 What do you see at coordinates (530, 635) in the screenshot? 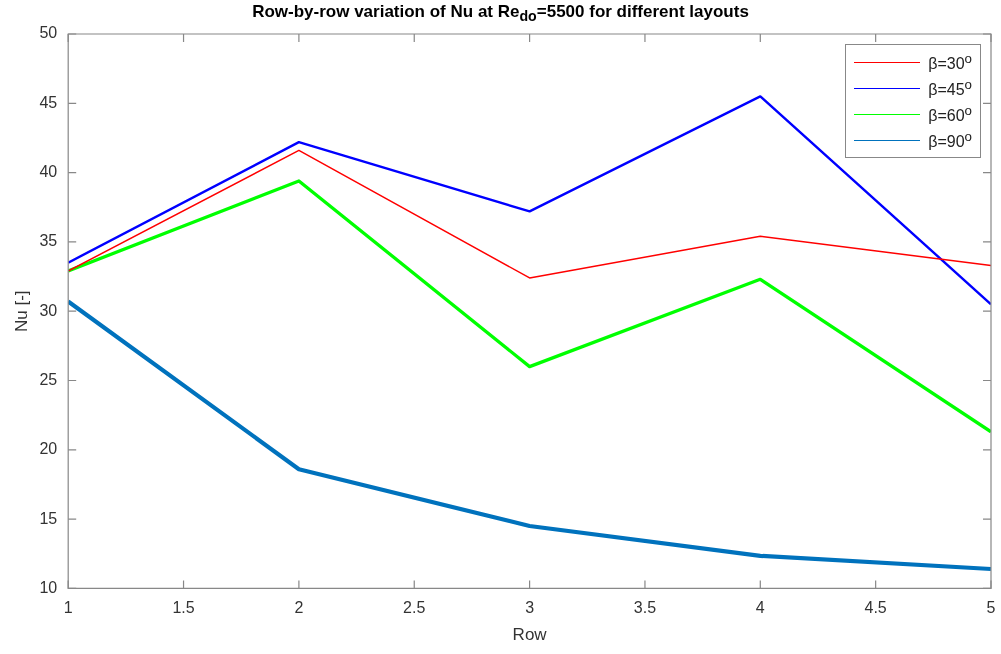
I see `x-axis-title: Row` at bounding box center [530, 635].